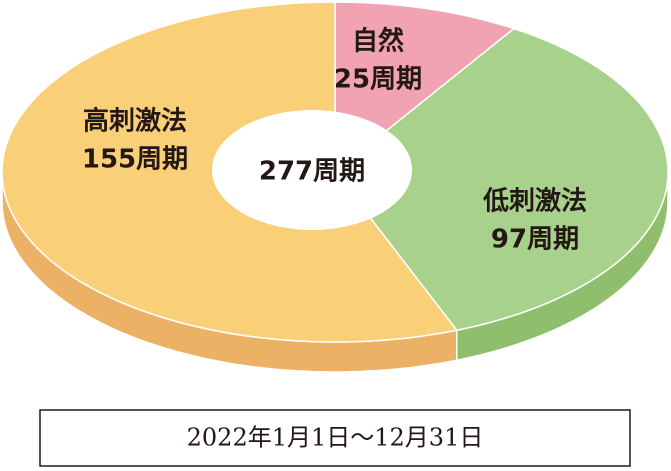 This screenshot has height=471, width=671. What do you see at coordinates (534, 201) in the screenshot?
I see `slice-label: 低刺激法` at bounding box center [534, 201].